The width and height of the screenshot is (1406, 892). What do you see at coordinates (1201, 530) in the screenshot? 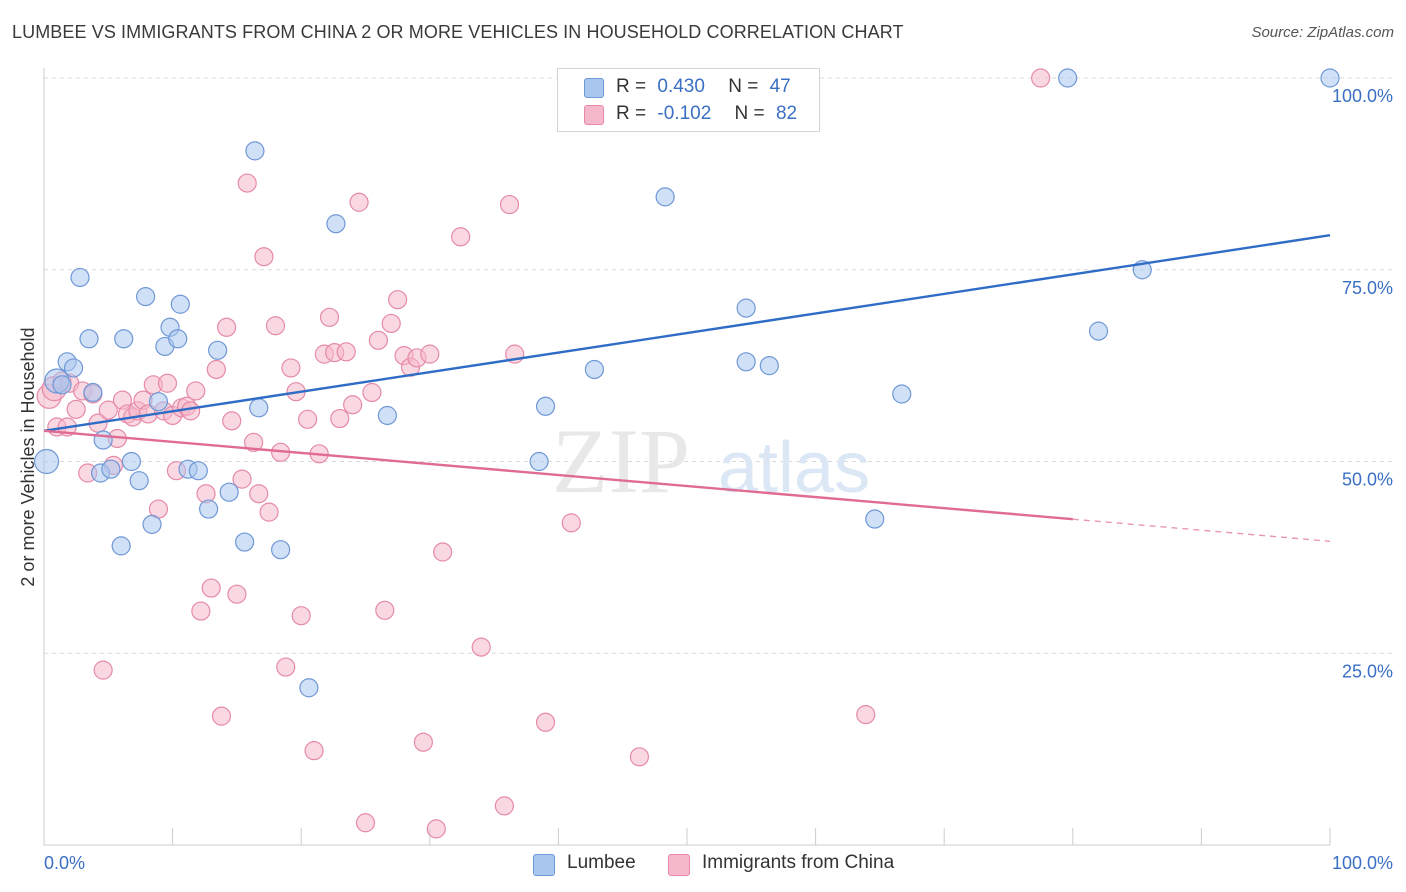
I see `trend-line-china-extension` at bounding box center [1201, 530].